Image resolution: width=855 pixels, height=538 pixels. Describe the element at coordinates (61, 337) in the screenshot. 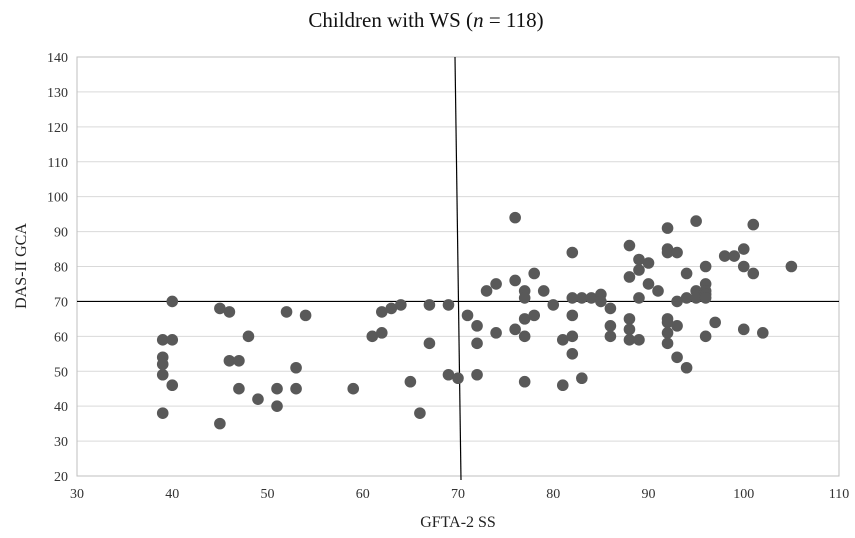

I see `y-tick-label: 60` at that location.